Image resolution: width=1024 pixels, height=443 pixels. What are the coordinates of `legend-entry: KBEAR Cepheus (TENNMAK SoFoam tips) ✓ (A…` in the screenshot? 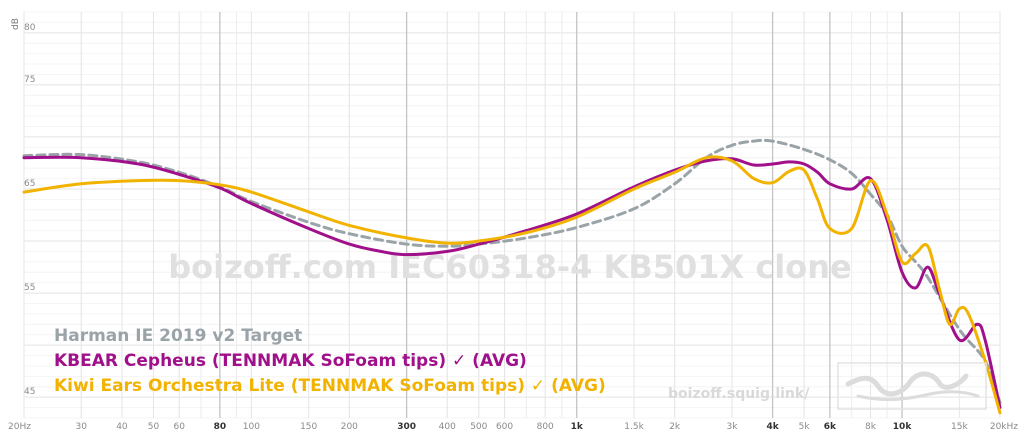 It's located at (290, 361).